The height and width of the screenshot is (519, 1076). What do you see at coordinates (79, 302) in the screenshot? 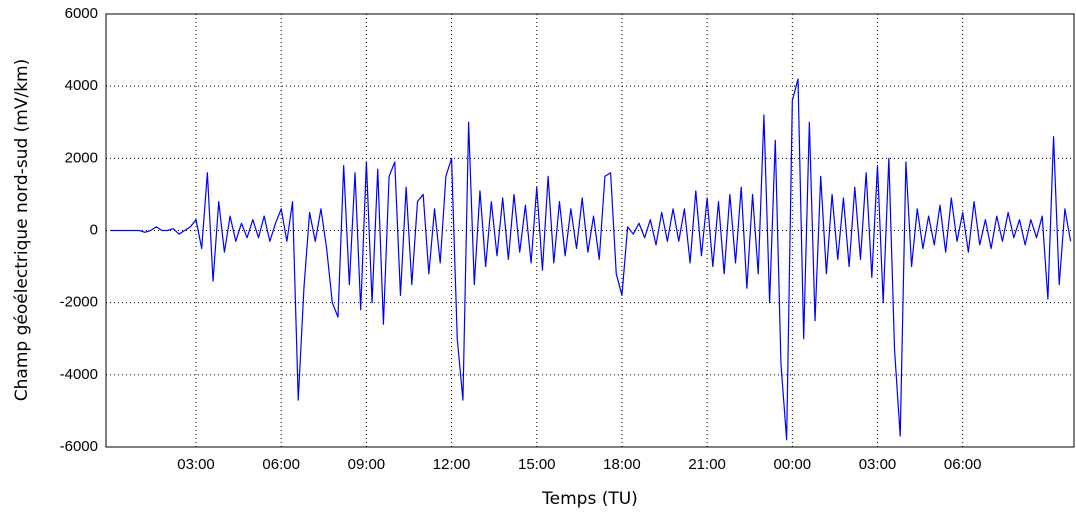
I see `y-tick-label: -2000` at bounding box center [79, 302].